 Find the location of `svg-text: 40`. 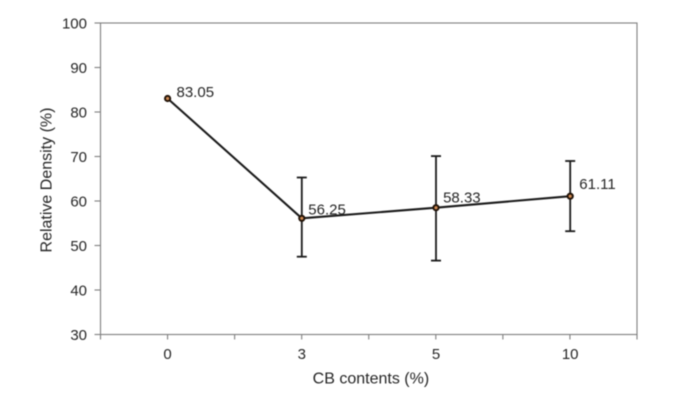

svg-text: 40 is located at coordinates (78, 290).